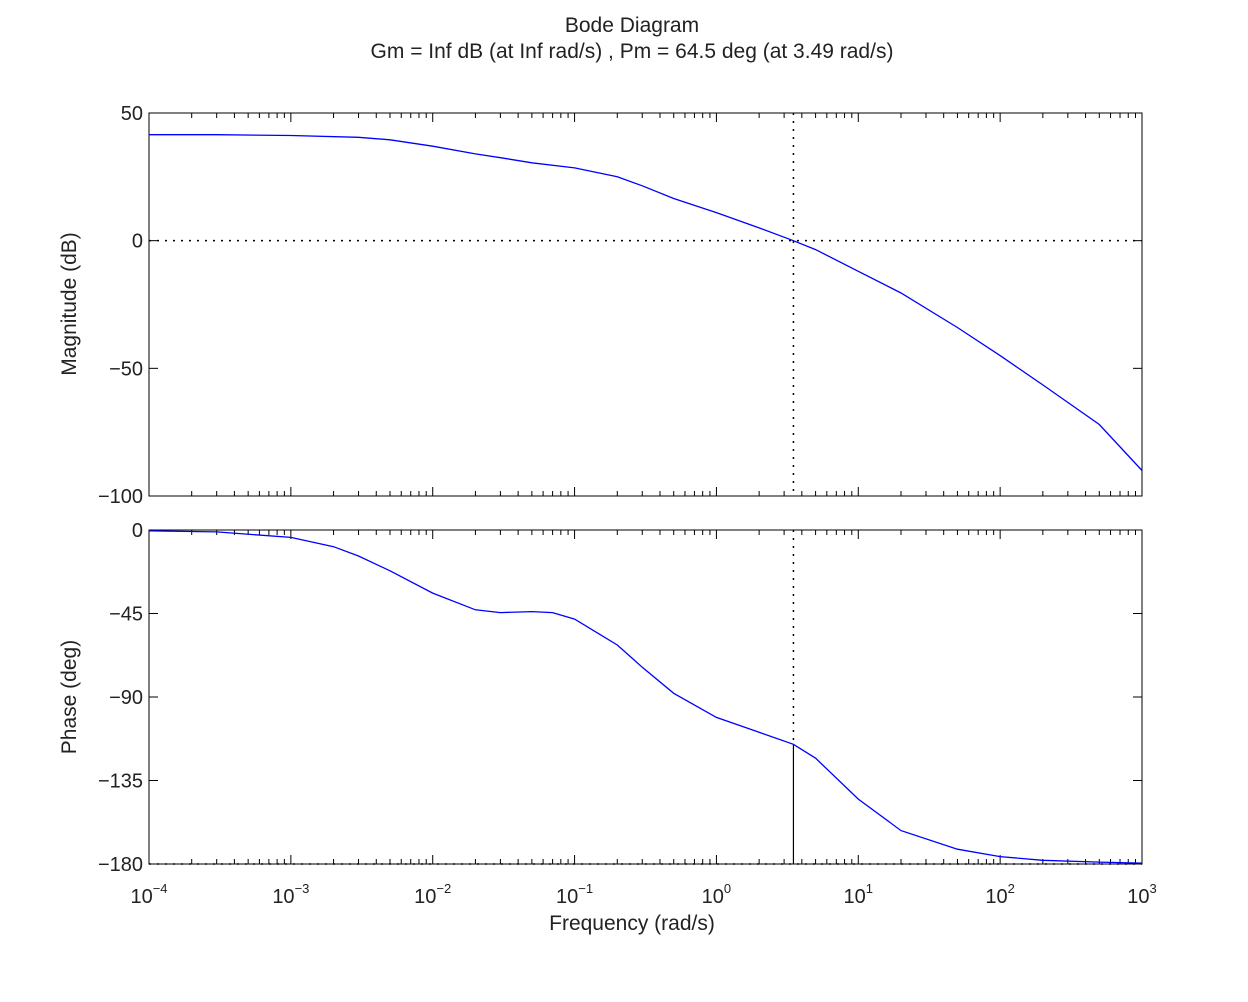 The width and height of the screenshot is (1248, 1002). What do you see at coordinates (148, 894) in the screenshot?
I see `frequency-tick-label: 10⁻⁴` at bounding box center [148, 894].